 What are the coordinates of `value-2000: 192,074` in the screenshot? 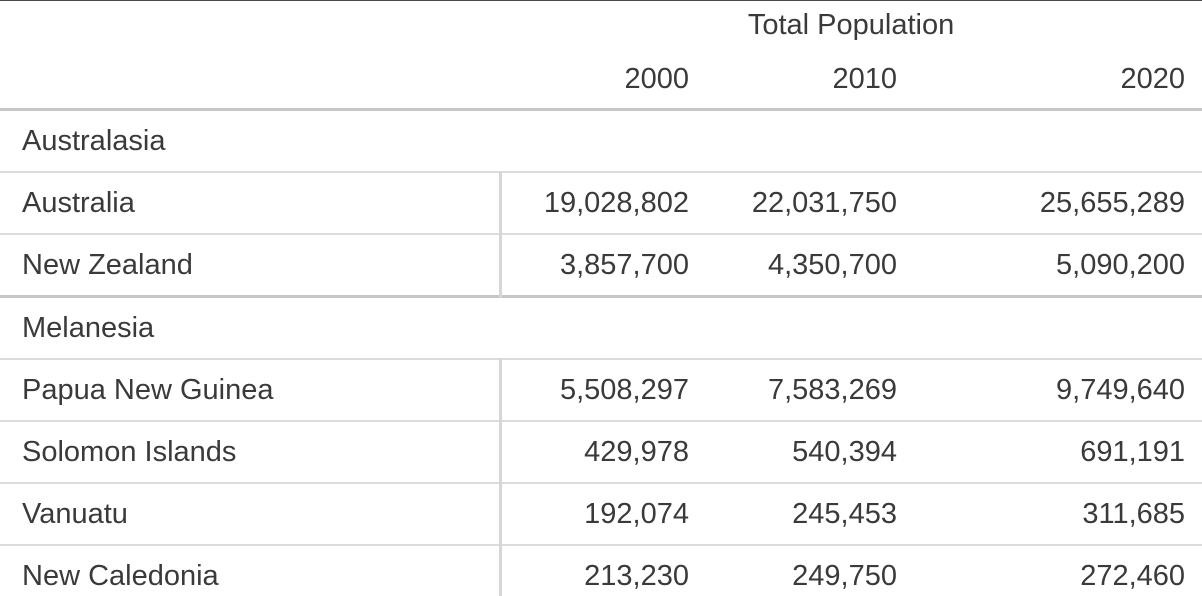 It's located at (602, 513).